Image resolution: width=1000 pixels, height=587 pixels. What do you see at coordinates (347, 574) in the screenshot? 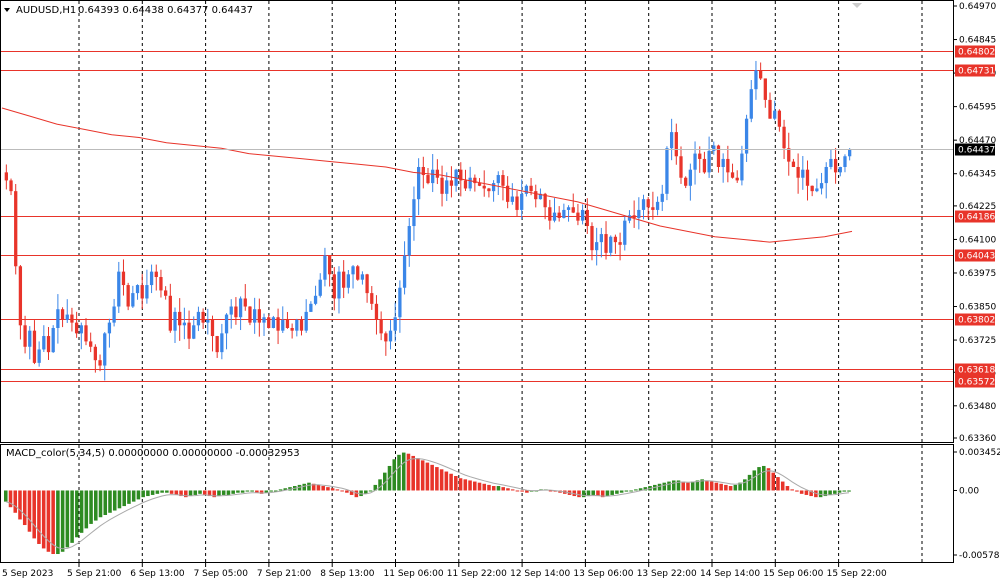
I see `time-tick-label: 8 Sep 13:00` at bounding box center [347, 574].